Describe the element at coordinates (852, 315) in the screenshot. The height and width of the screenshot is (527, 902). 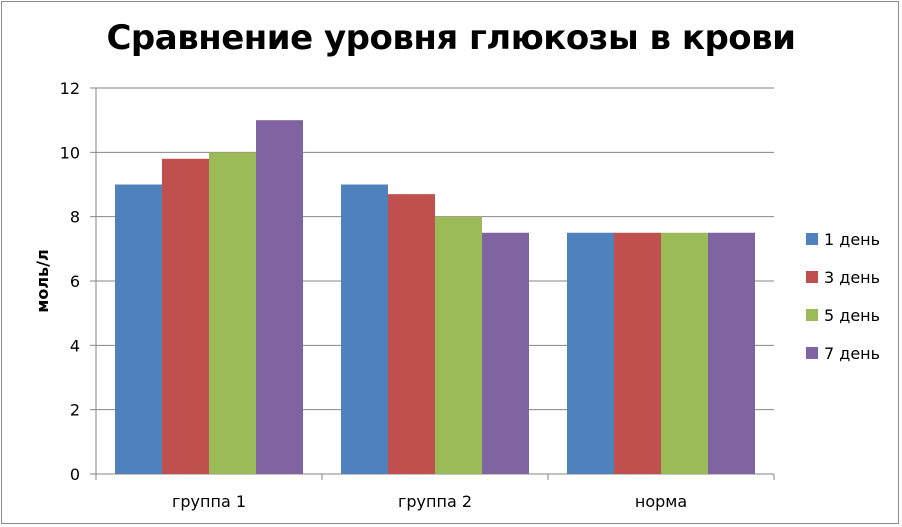
I see `legend-label: 5 день` at that location.